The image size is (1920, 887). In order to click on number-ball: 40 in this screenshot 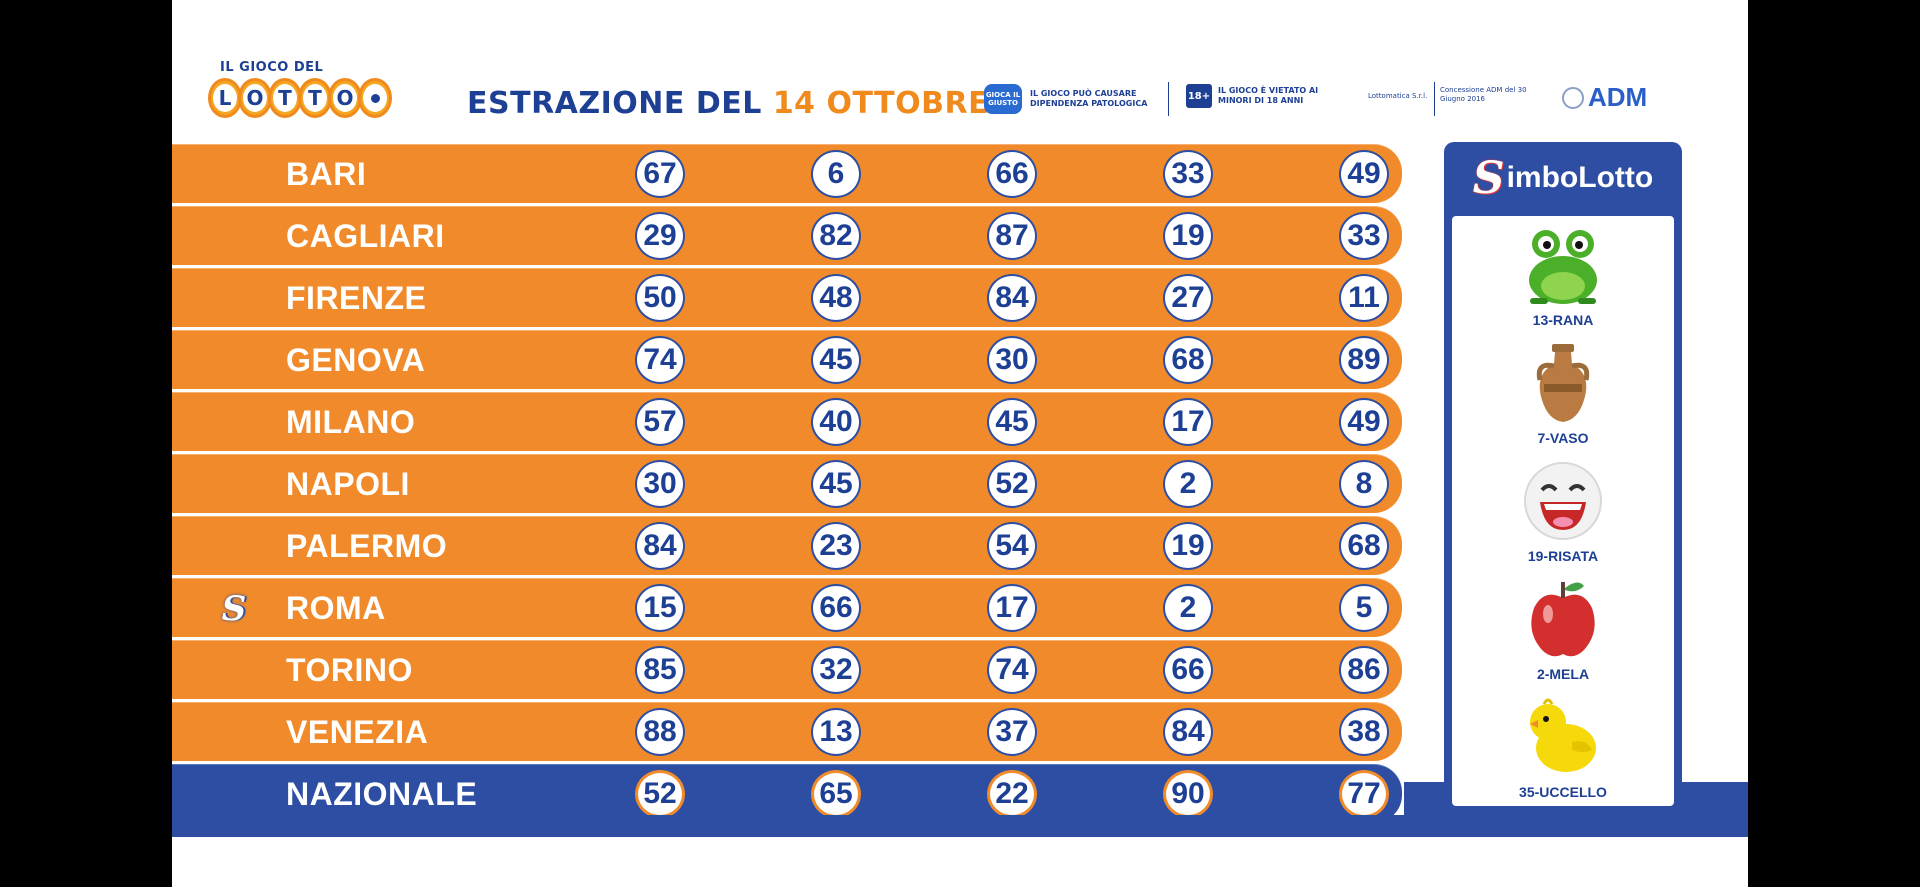, I will do `click(836, 422)`.